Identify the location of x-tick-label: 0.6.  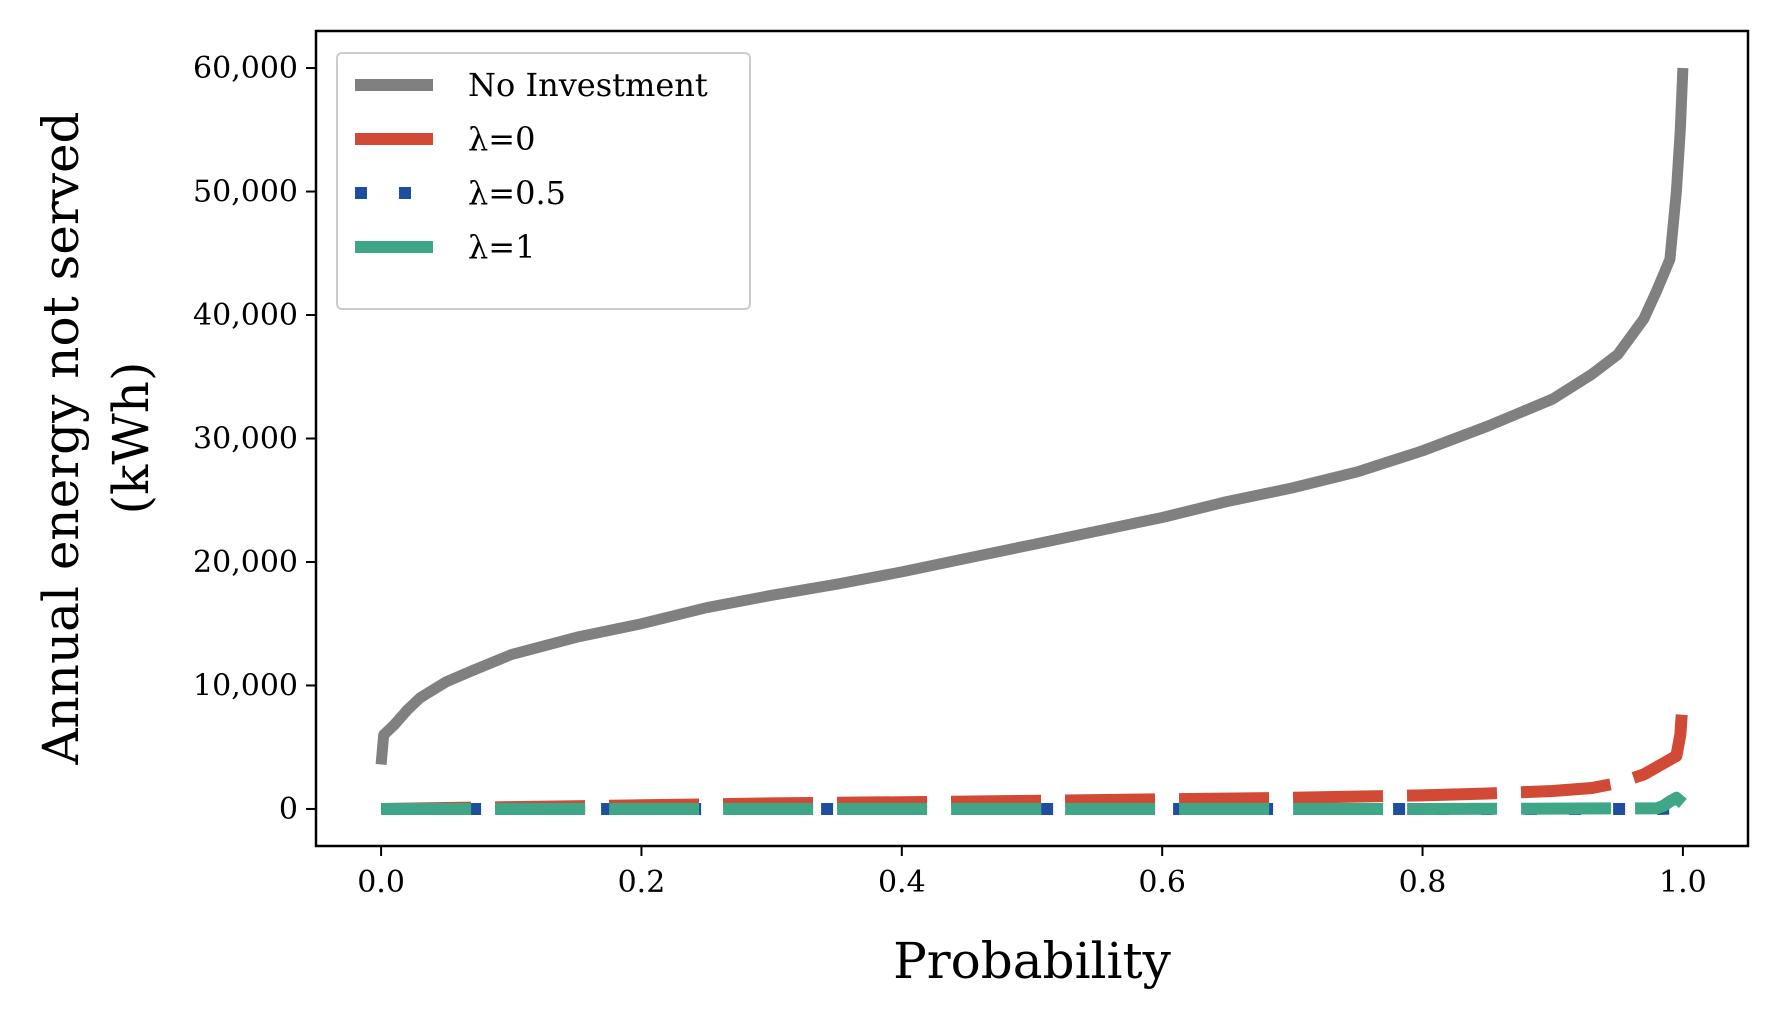
(1162, 882).